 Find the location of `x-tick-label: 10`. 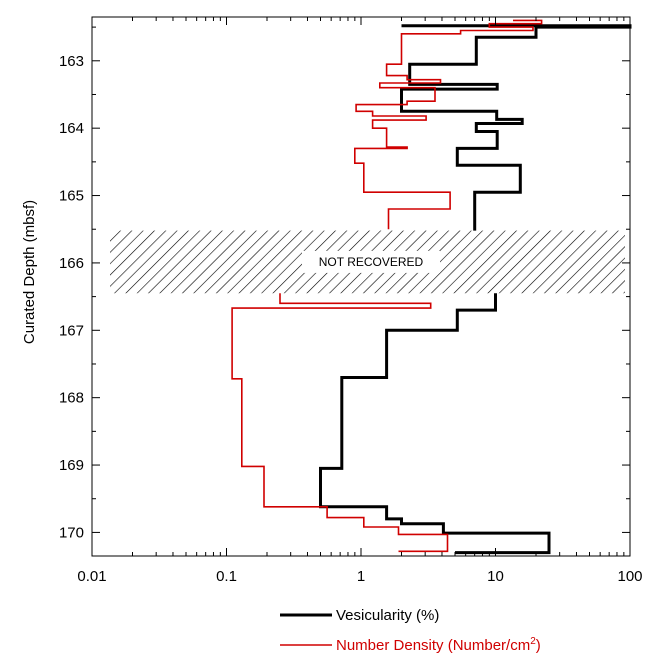

x-tick-label: 10 is located at coordinates (495, 576).